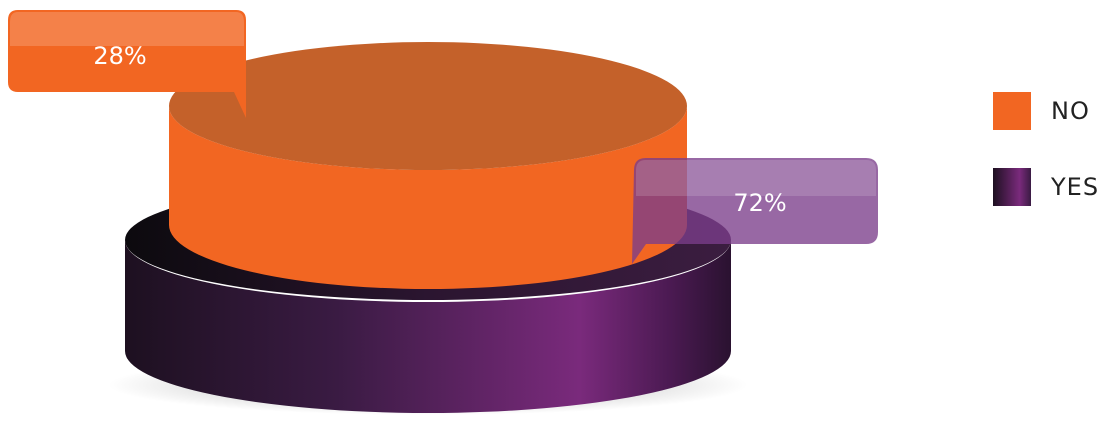 This screenshot has height=421, width=1120. What do you see at coordinates (1075, 187) in the screenshot?
I see `legend-label-yes: YES` at bounding box center [1075, 187].